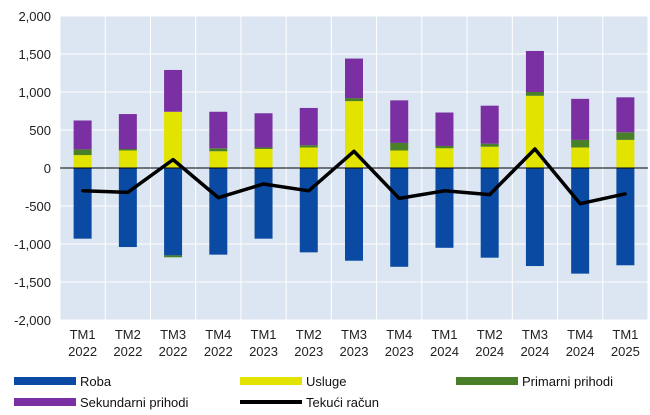 The height and width of the screenshot is (415, 650). What do you see at coordinates (32, 282) in the screenshot?
I see `y-tick-label: -1,500` at bounding box center [32, 282].